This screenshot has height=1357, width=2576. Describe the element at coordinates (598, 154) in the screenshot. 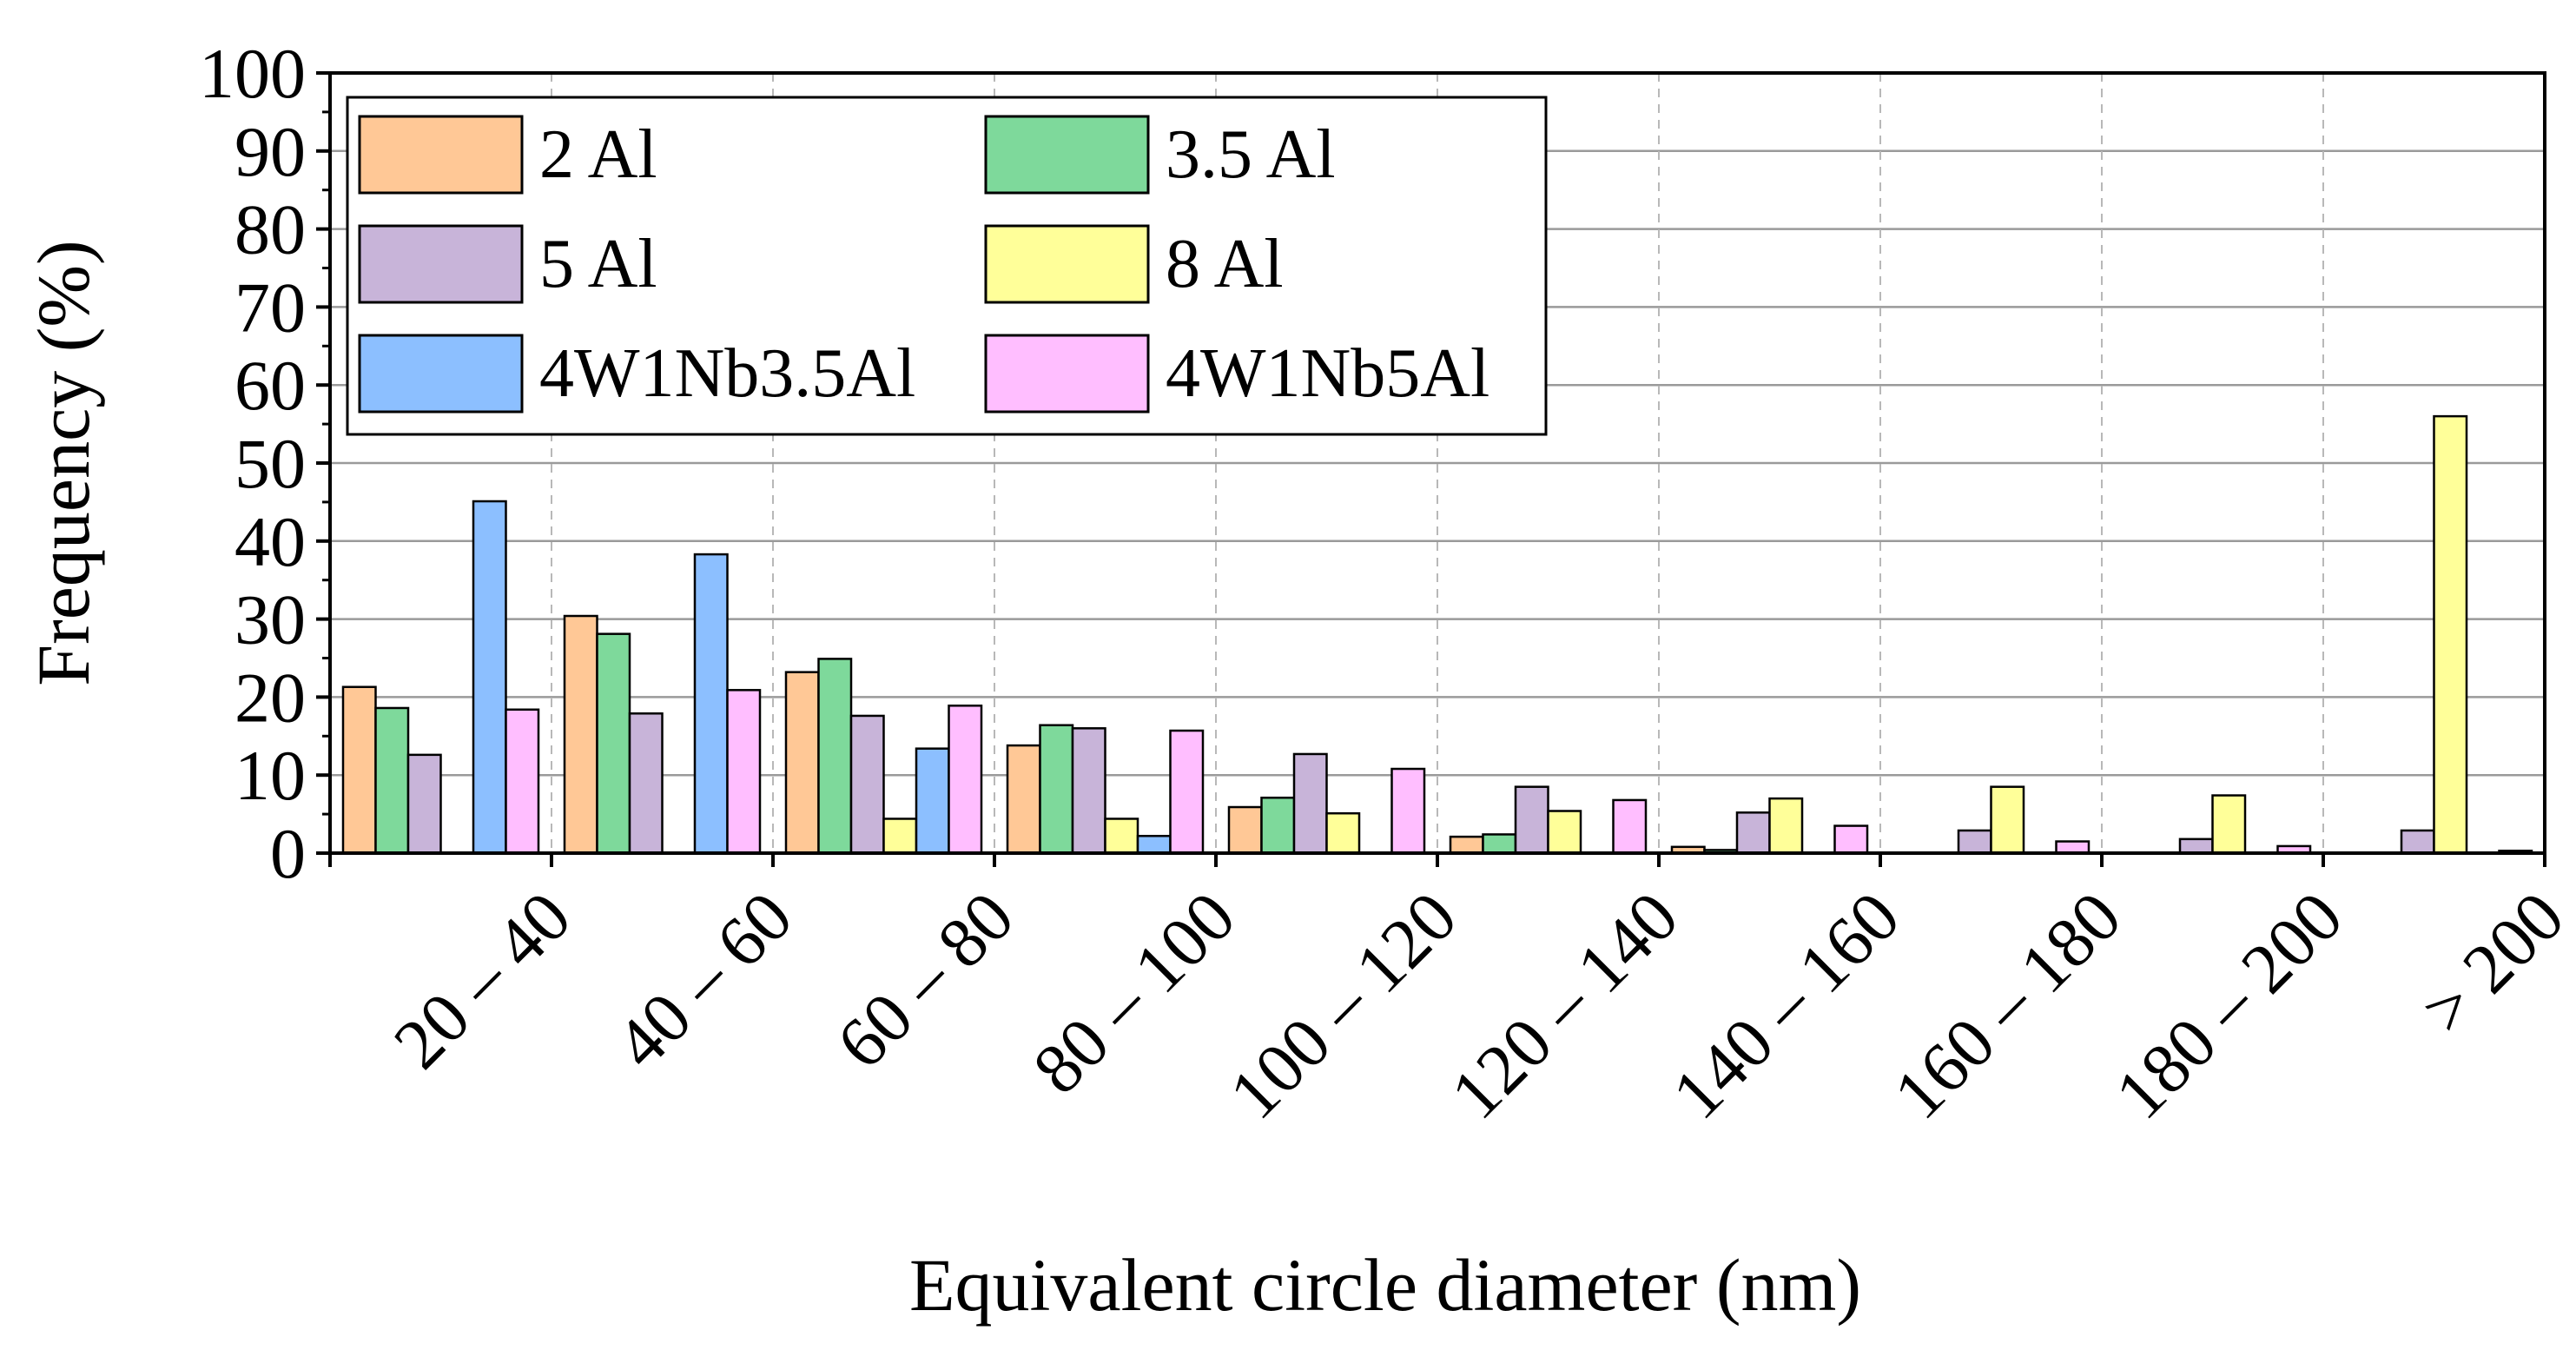

I see `legend-label: 2 Al` at that location.